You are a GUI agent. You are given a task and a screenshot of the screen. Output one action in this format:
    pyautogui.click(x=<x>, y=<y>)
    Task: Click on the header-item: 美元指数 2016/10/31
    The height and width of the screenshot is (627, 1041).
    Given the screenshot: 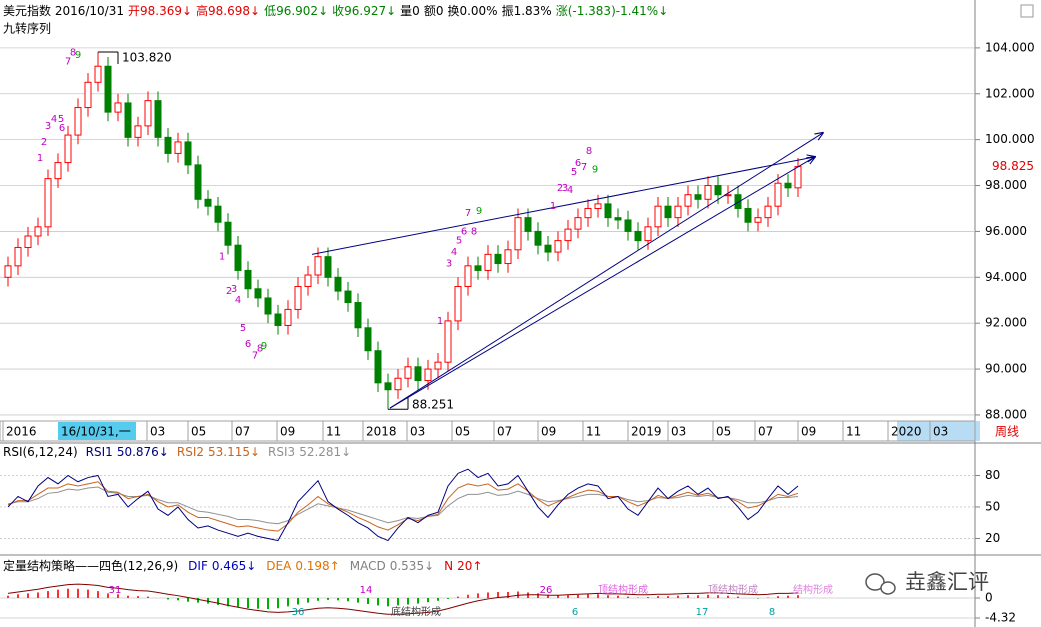 What is the action you would take?
    pyautogui.click(x=63, y=10)
    